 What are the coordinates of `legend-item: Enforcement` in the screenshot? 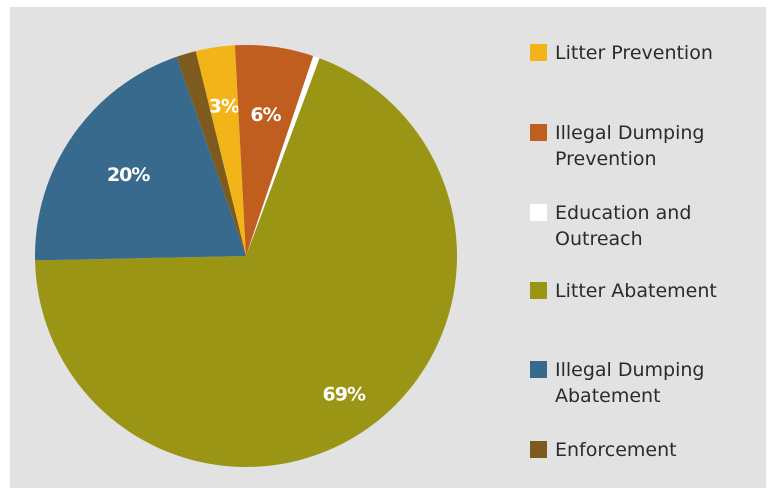 It's located at (603, 450).